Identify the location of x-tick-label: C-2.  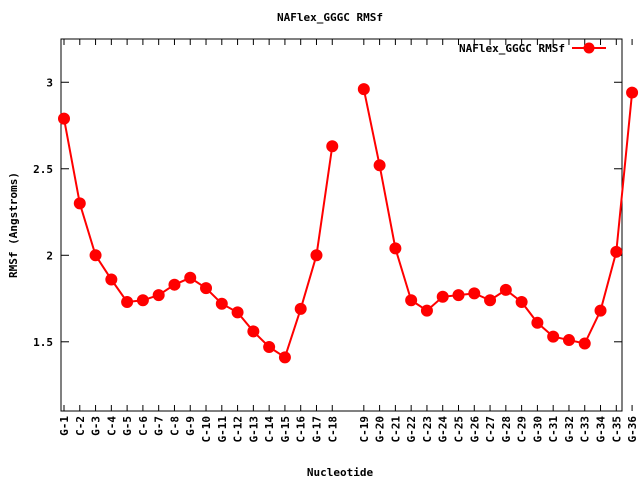
(80, 426).